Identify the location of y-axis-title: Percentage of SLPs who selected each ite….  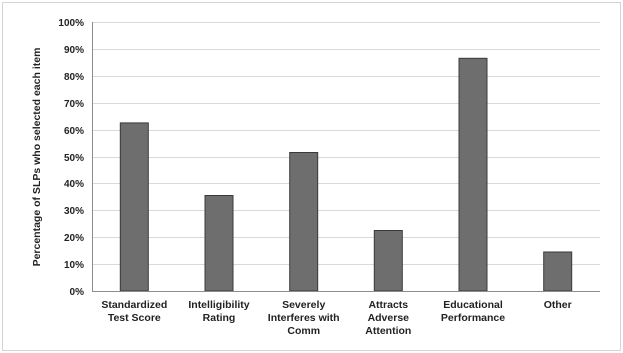
(37, 157).